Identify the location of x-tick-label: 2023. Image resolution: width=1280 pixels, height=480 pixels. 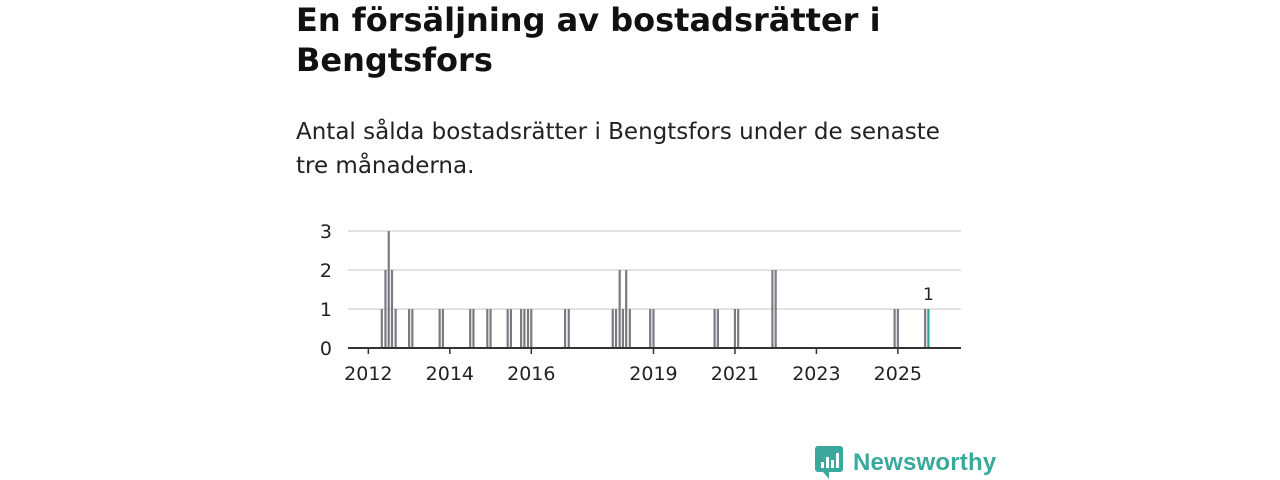
(816, 374).